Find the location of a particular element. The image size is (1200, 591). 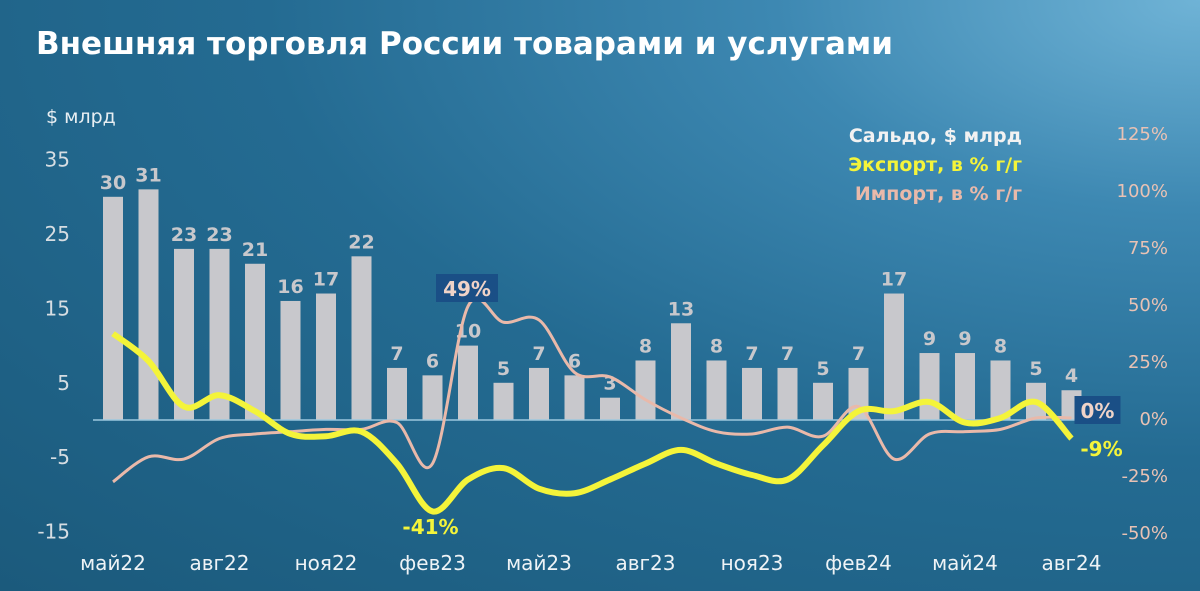

x-tick-label: фев24 is located at coordinates (858, 563).